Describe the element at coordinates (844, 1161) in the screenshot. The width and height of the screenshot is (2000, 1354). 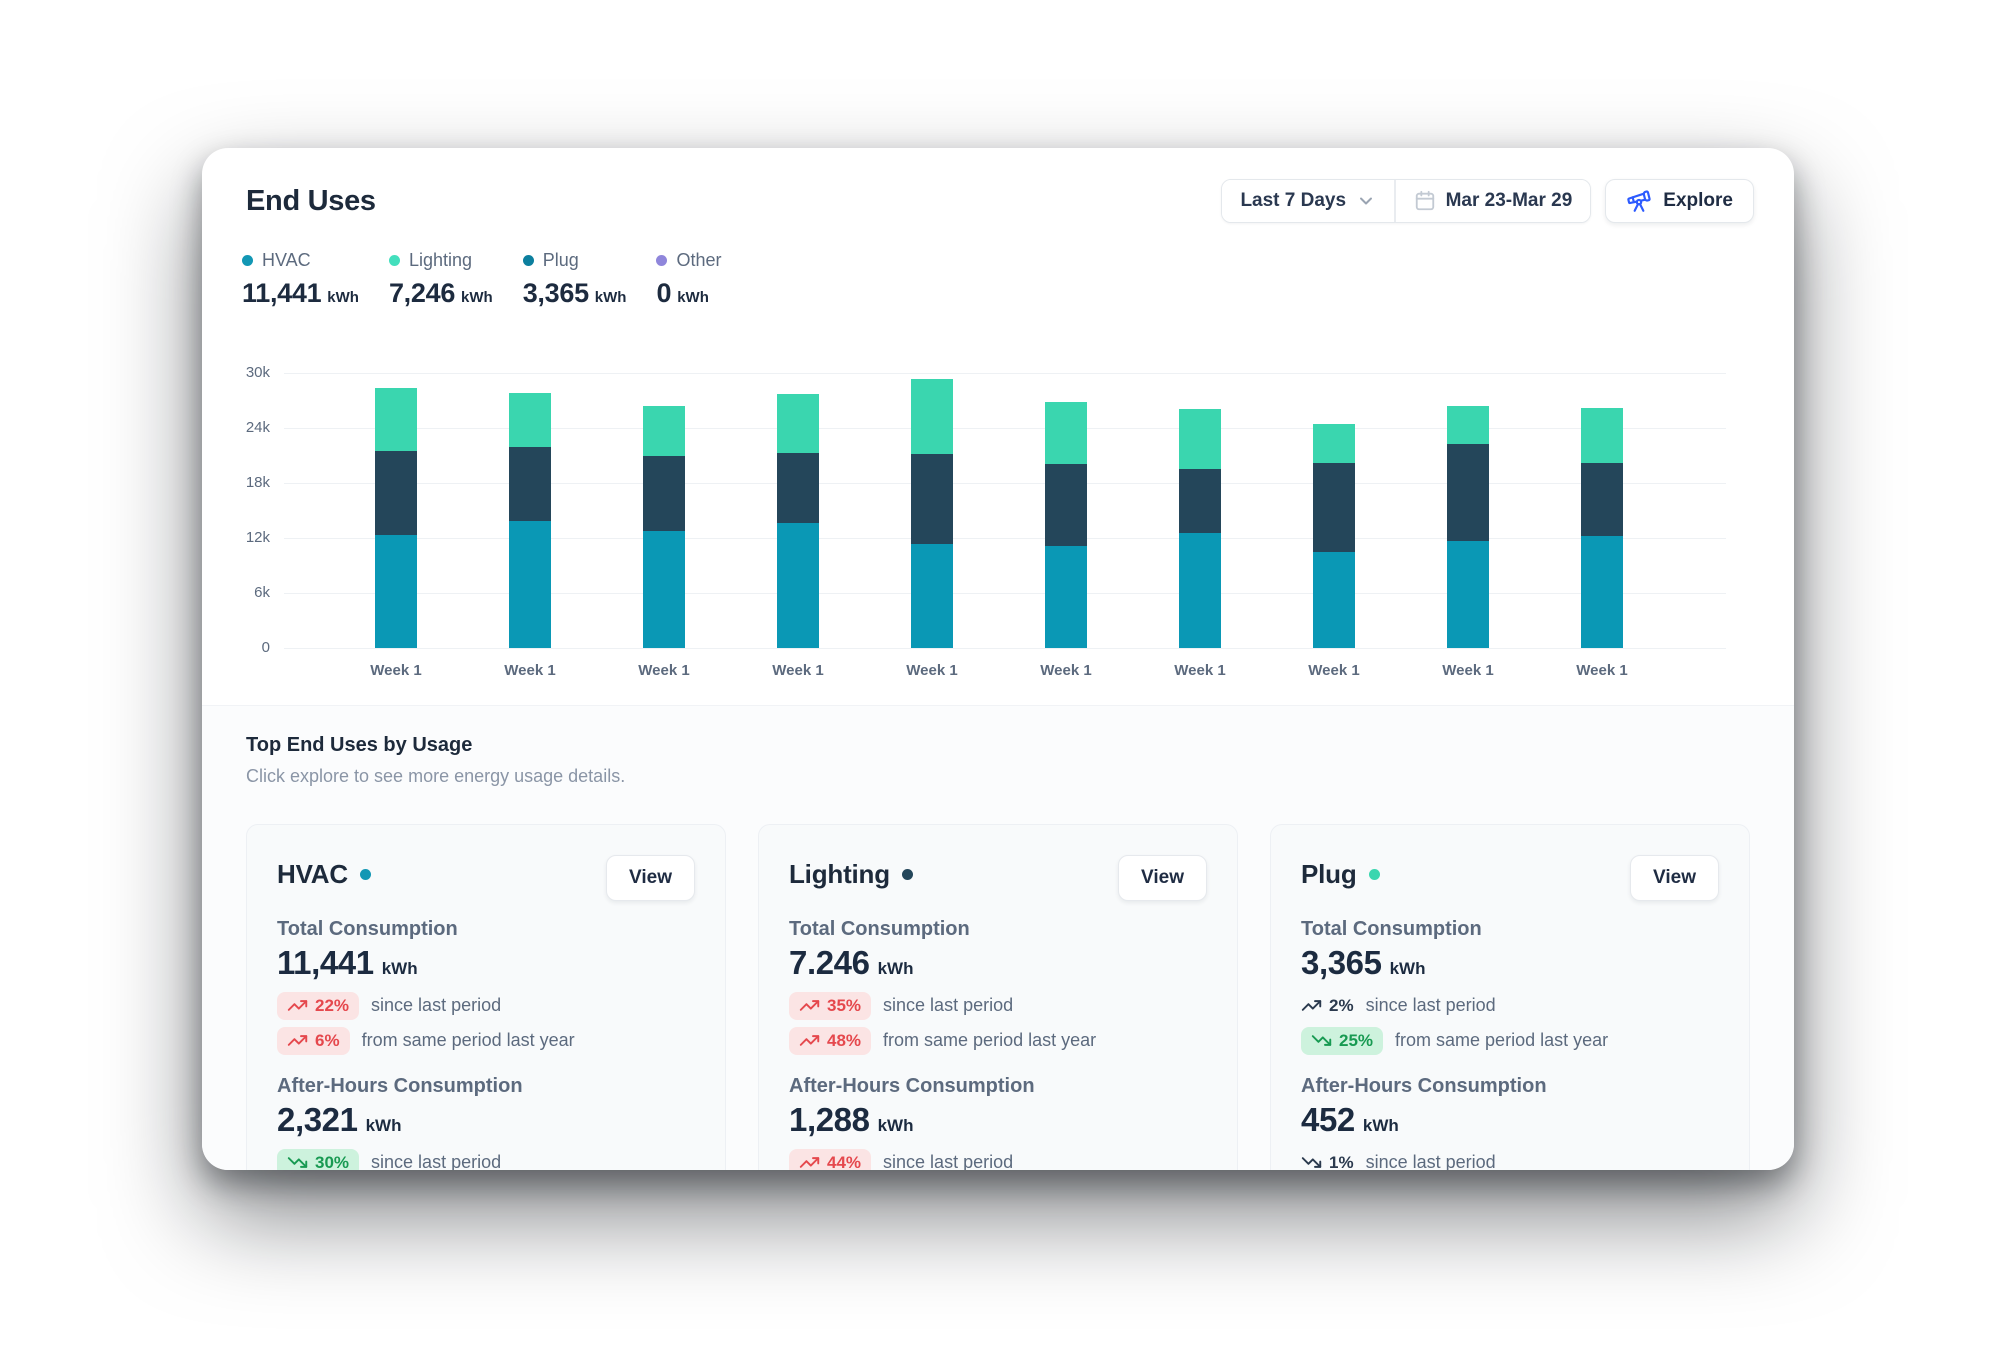
I see `trend-value: 44%` at that location.